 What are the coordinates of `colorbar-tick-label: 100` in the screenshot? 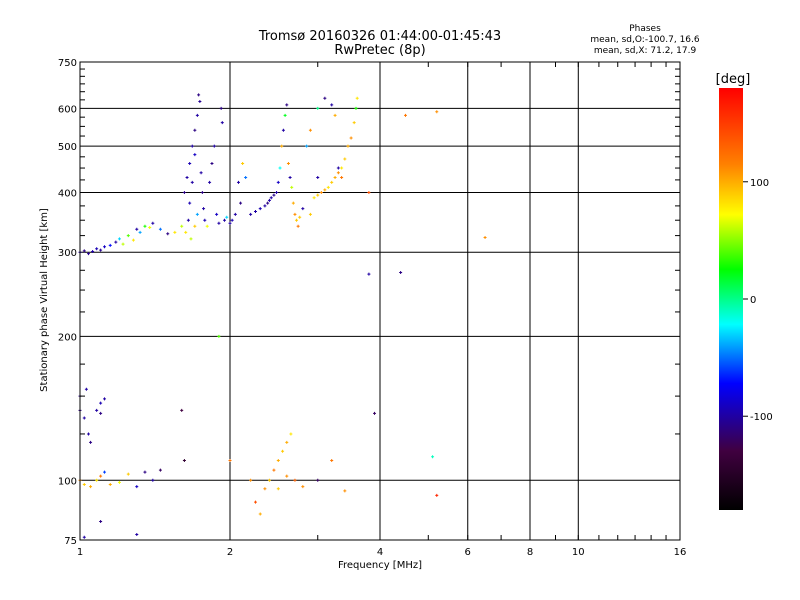 It's located at (759, 183).